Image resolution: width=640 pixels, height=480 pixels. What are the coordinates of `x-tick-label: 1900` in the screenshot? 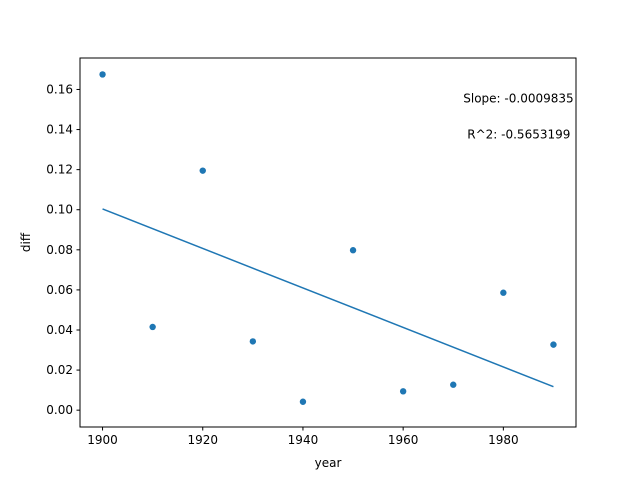 It's located at (102, 440).